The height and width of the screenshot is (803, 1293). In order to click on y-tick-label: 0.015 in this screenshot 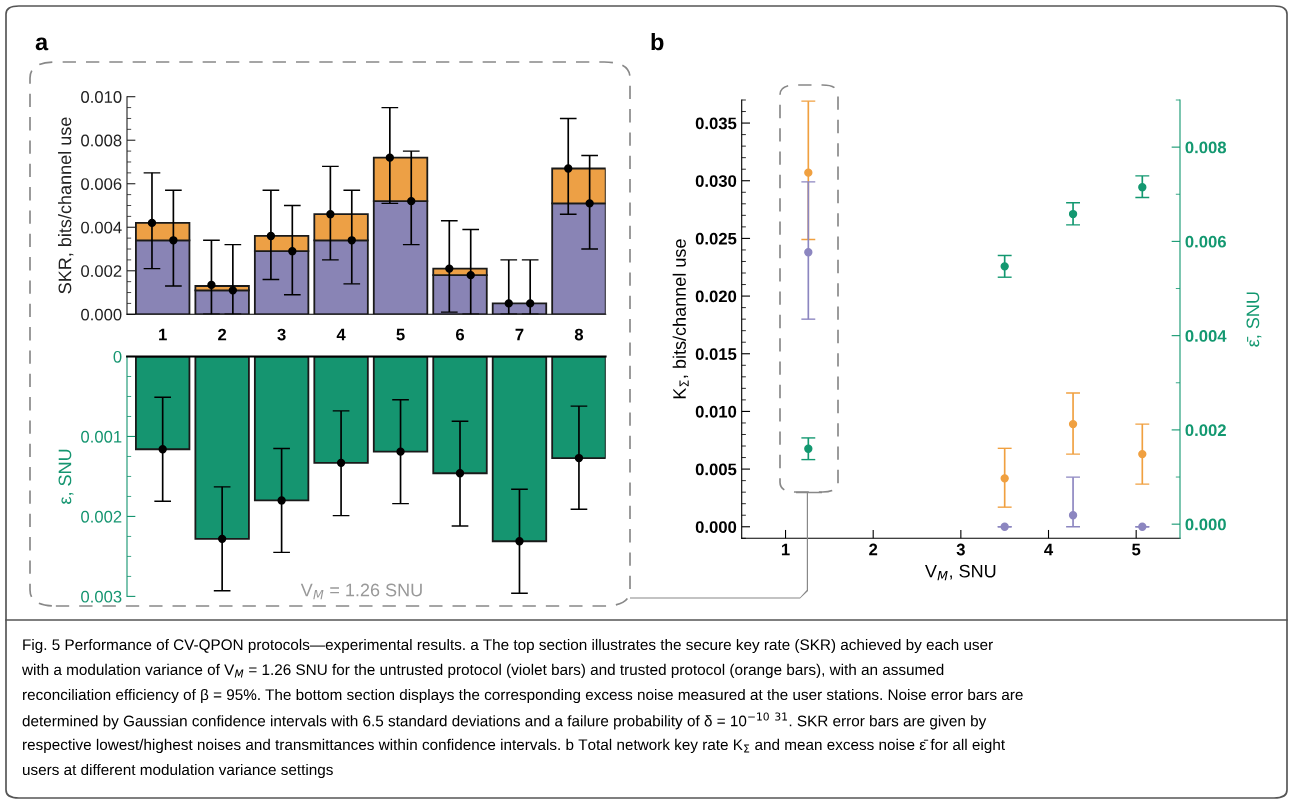, I will do `click(716, 354)`.